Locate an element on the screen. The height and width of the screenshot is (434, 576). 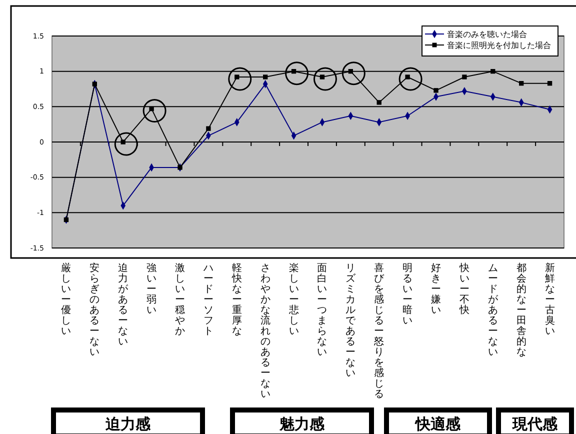
category-label: リズミカルであるーない is located at coordinates (351, 321).